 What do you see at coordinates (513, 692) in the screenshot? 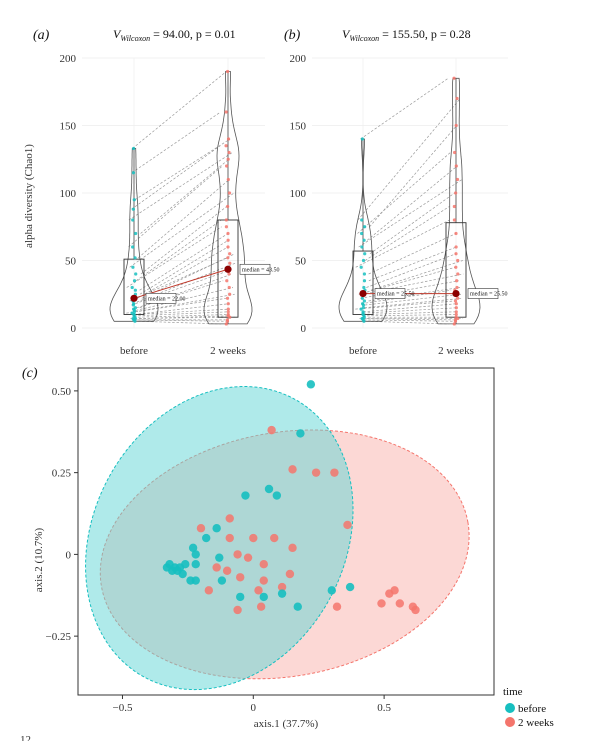
I see `legend-title: time` at bounding box center [513, 692].